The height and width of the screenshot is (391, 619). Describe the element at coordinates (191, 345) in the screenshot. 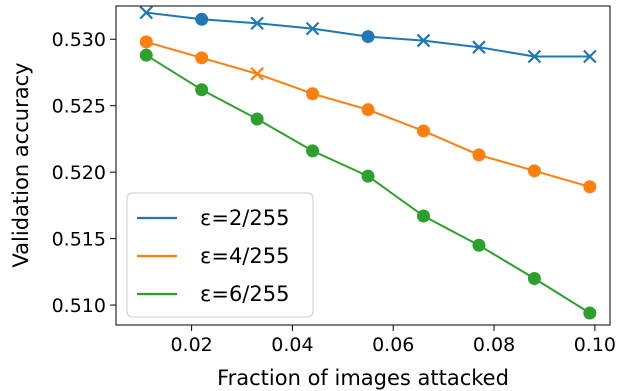

I see `x-tick-label: 0.02` at that location.